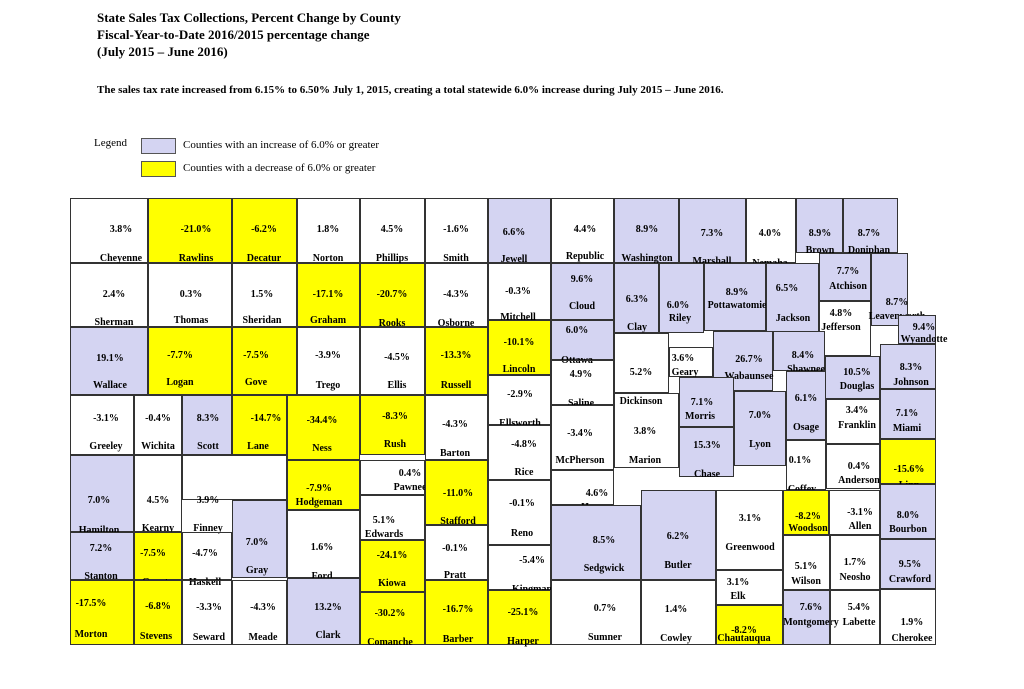  I want to click on county-pct-brown: 8.9%, so click(820, 233).